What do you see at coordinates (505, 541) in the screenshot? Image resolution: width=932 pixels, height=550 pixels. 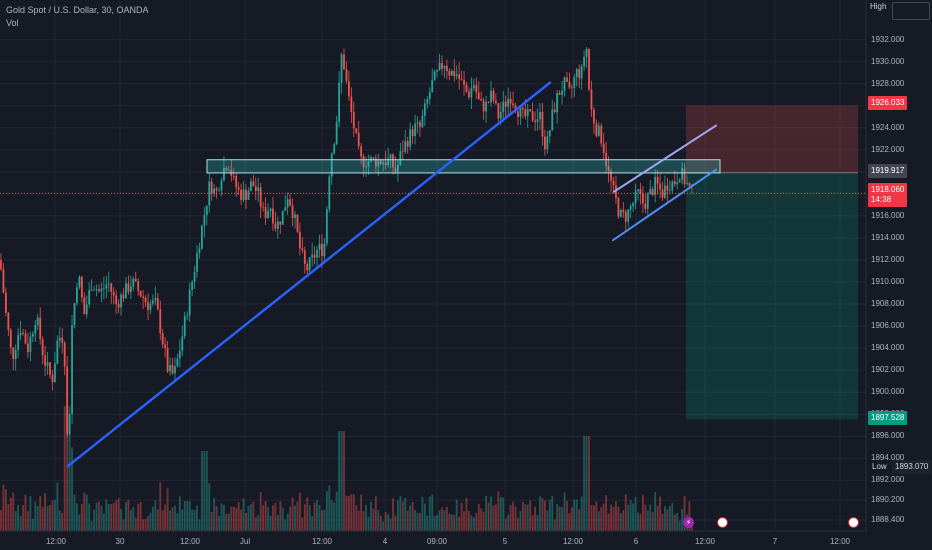 I see `time-tick-label: 5` at bounding box center [505, 541].